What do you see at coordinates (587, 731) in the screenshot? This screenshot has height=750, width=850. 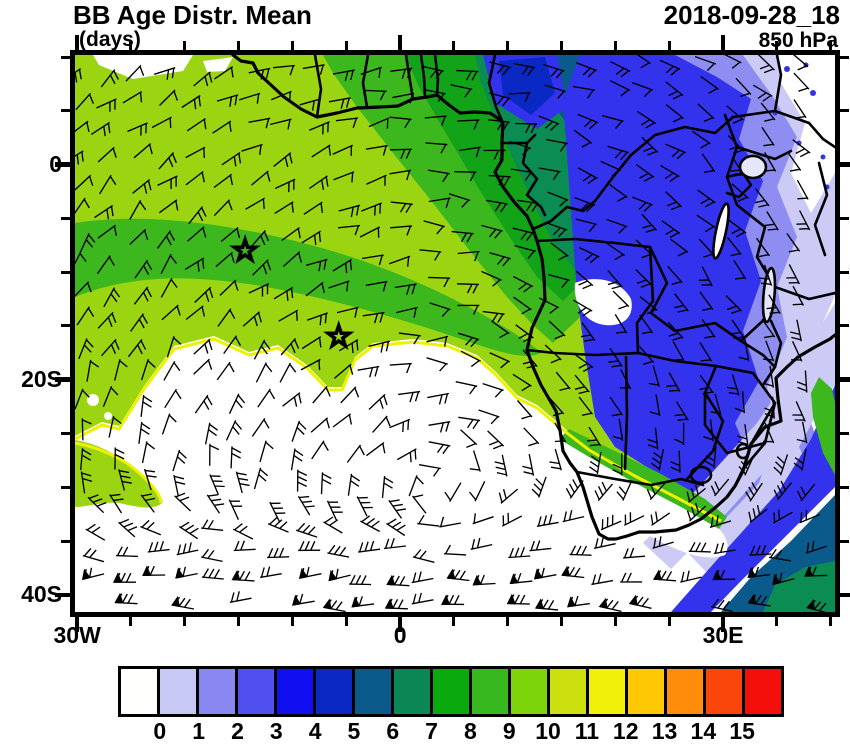 I see `colorbar-tick-label: 11` at bounding box center [587, 731].